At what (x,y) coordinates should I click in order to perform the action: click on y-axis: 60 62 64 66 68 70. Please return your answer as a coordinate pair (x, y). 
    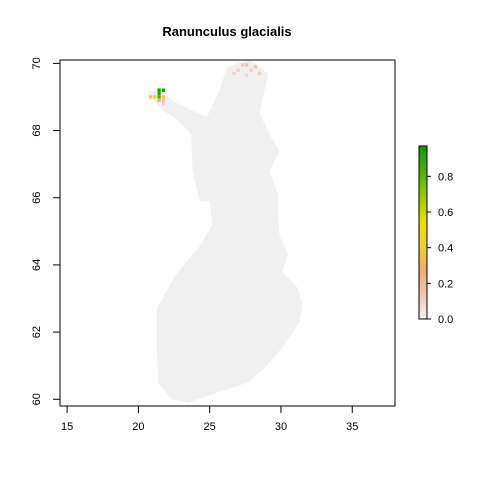
    Looking at the image, I should click on (46, 231).